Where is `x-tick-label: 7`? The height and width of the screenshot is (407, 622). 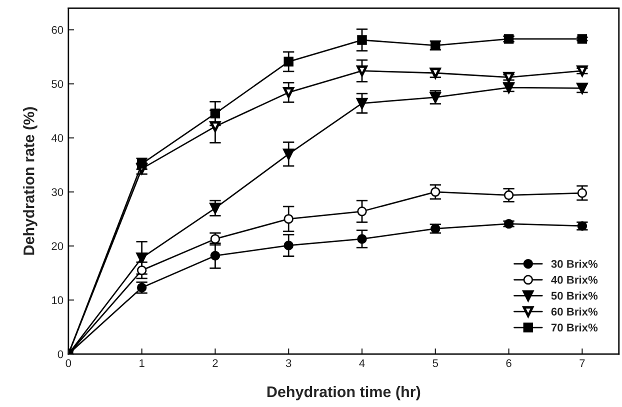
x-tick-label: 7 is located at coordinates (582, 363).